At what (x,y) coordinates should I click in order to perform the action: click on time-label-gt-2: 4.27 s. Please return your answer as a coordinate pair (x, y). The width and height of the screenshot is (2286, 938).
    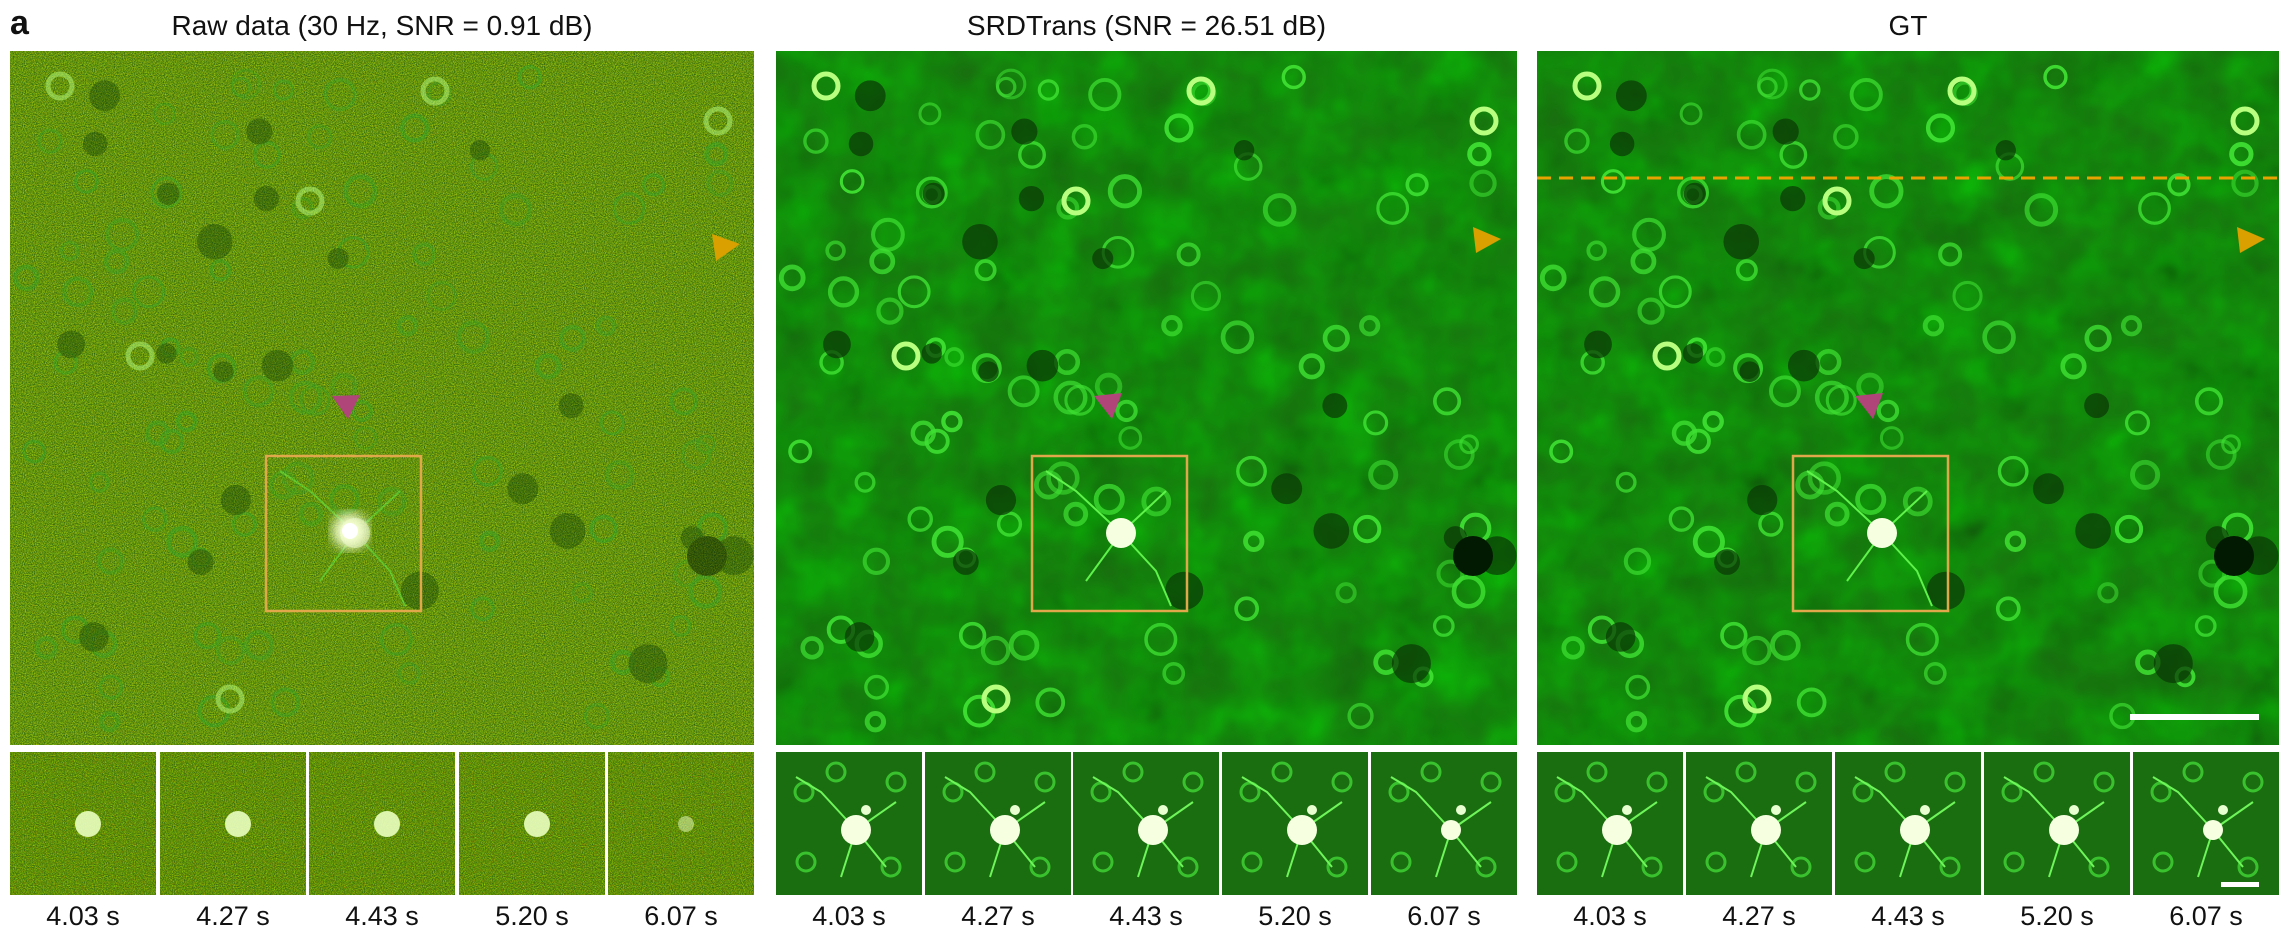
    Looking at the image, I should click on (1759, 916).